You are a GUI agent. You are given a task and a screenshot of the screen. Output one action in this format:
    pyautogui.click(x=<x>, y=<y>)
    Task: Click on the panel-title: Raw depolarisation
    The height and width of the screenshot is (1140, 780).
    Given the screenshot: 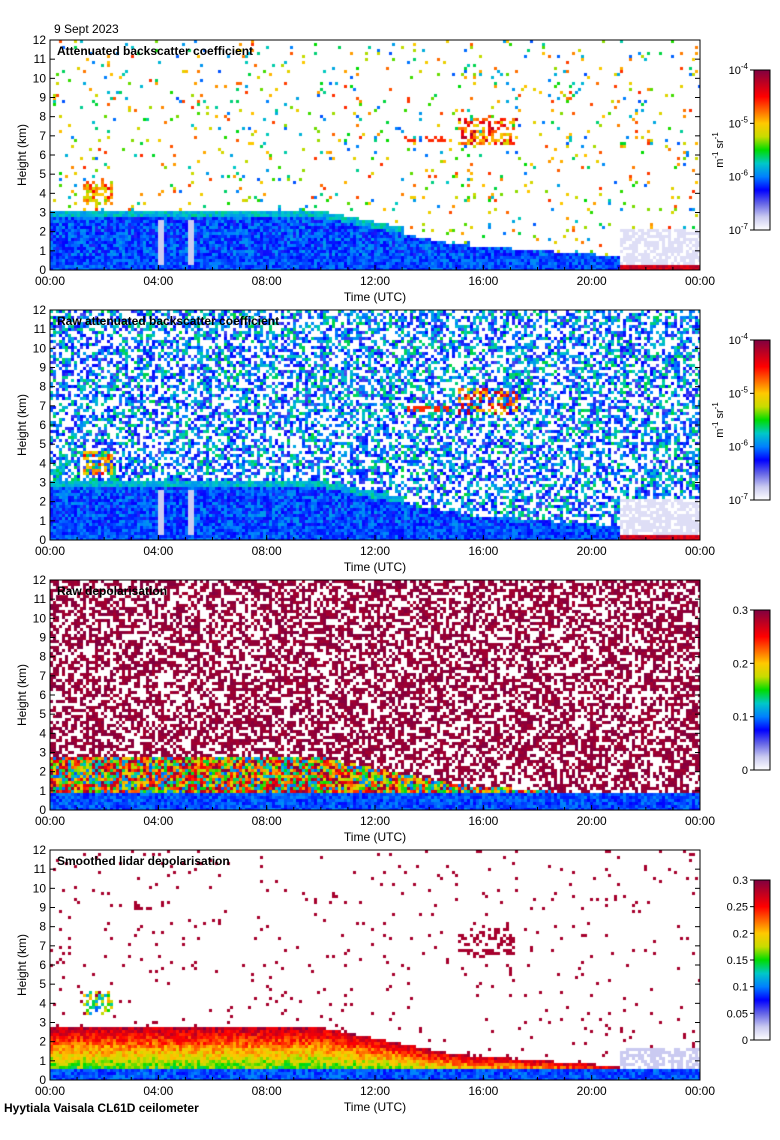 What is the action you would take?
    pyautogui.click(x=112, y=591)
    